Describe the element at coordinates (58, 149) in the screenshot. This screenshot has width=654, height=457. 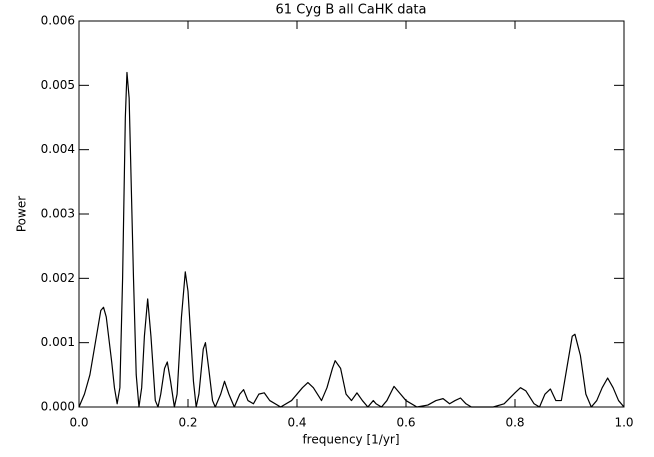
I see `y-tick-label: 0.004` at that location.